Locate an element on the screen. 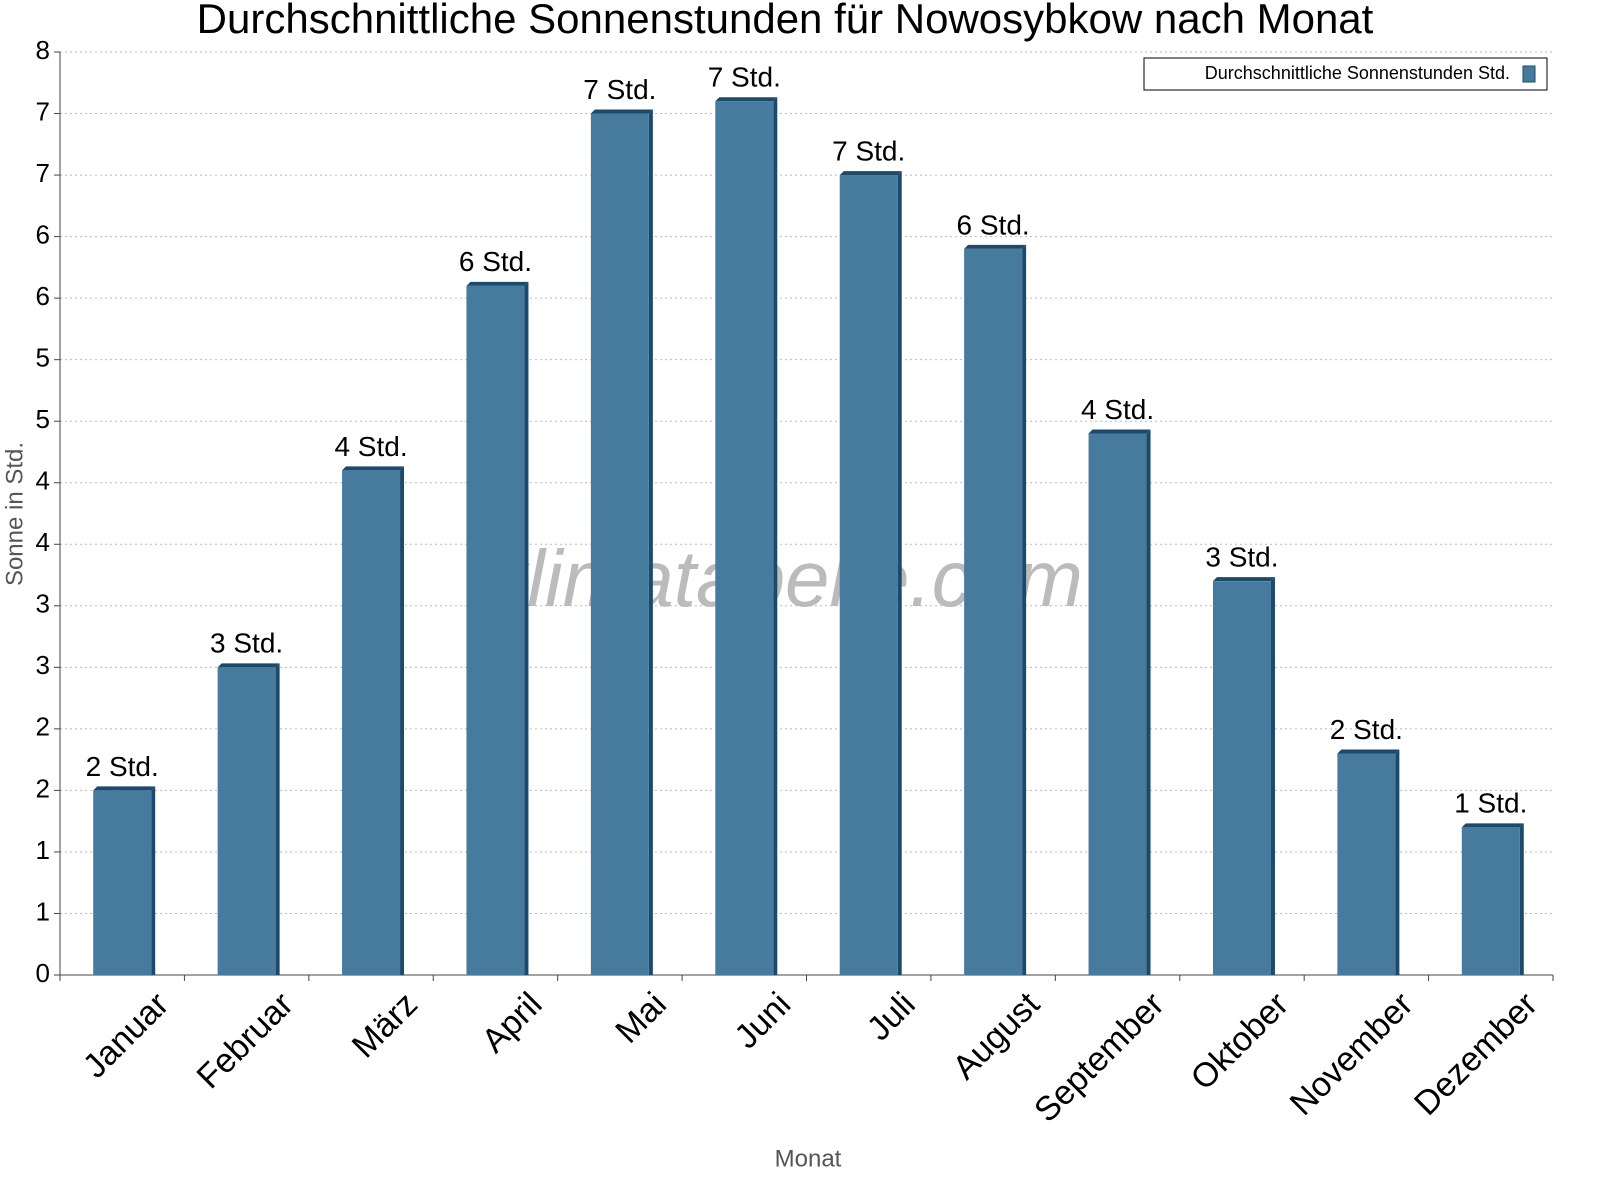  x-tick-label: Februar is located at coordinates (245, 1040).